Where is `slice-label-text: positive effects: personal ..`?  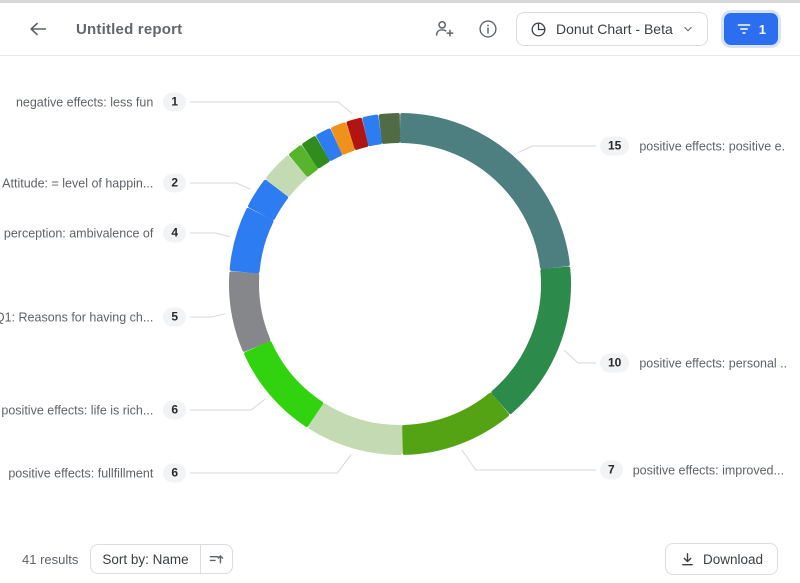 slice-label-text: positive effects: personal .. is located at coordinates (713, 363).